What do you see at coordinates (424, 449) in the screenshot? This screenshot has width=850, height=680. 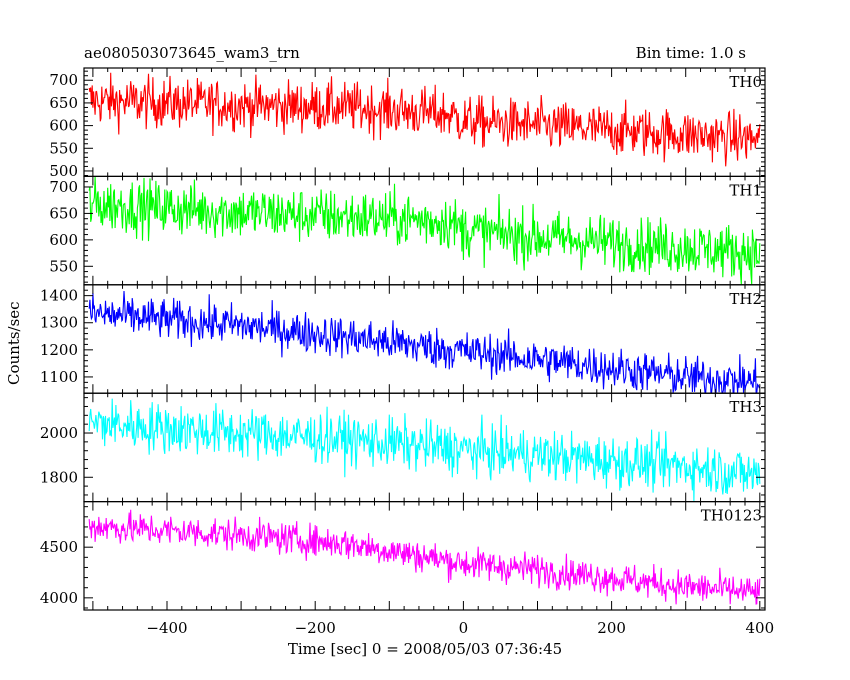 I see `series-th3` at bounding box center [424, 449].